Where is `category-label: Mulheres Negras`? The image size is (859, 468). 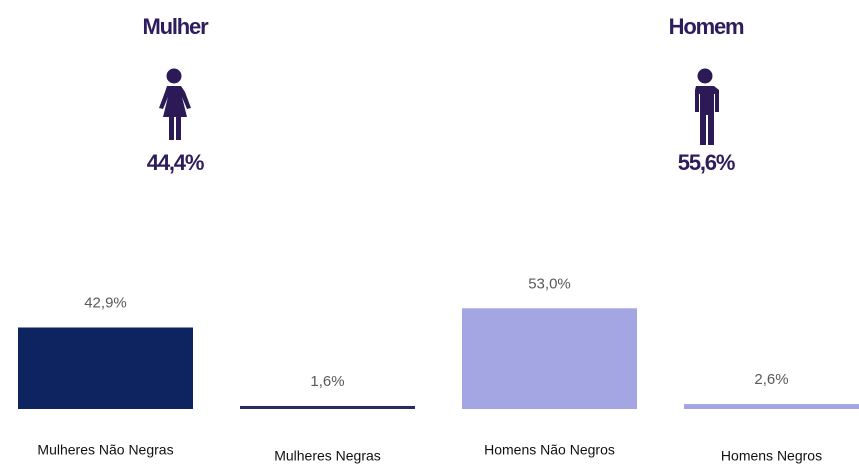 category-label: Mulheres Negras is located at coordinates (327, 456).